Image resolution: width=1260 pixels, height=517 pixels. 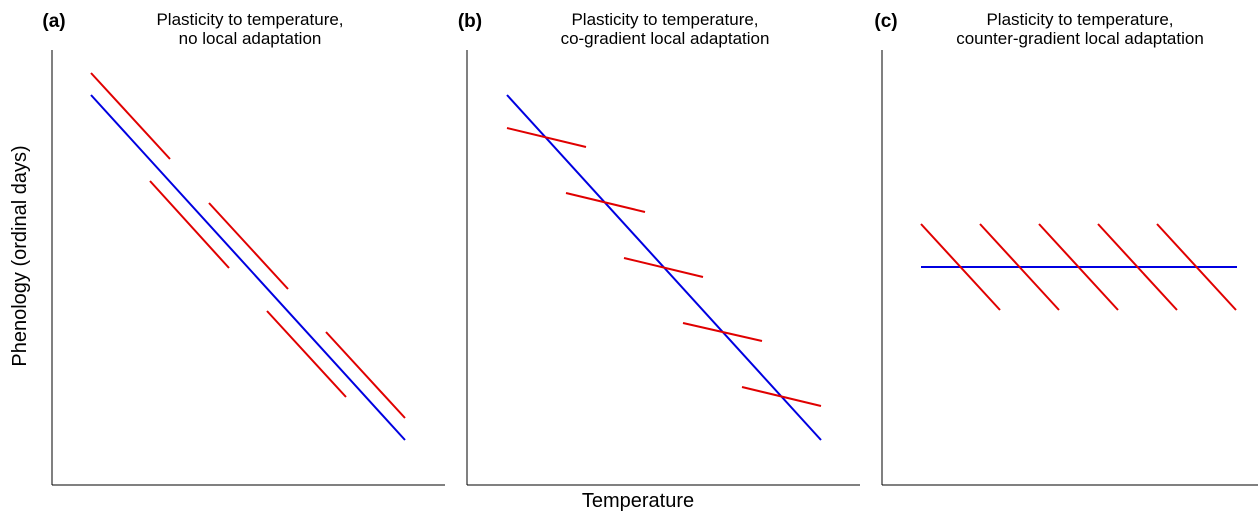 What do you see at coordinates (250, 38) in the screenshot?
I see `panel-a-title-line2: no local adaptation` at bounding box center [250, 38].